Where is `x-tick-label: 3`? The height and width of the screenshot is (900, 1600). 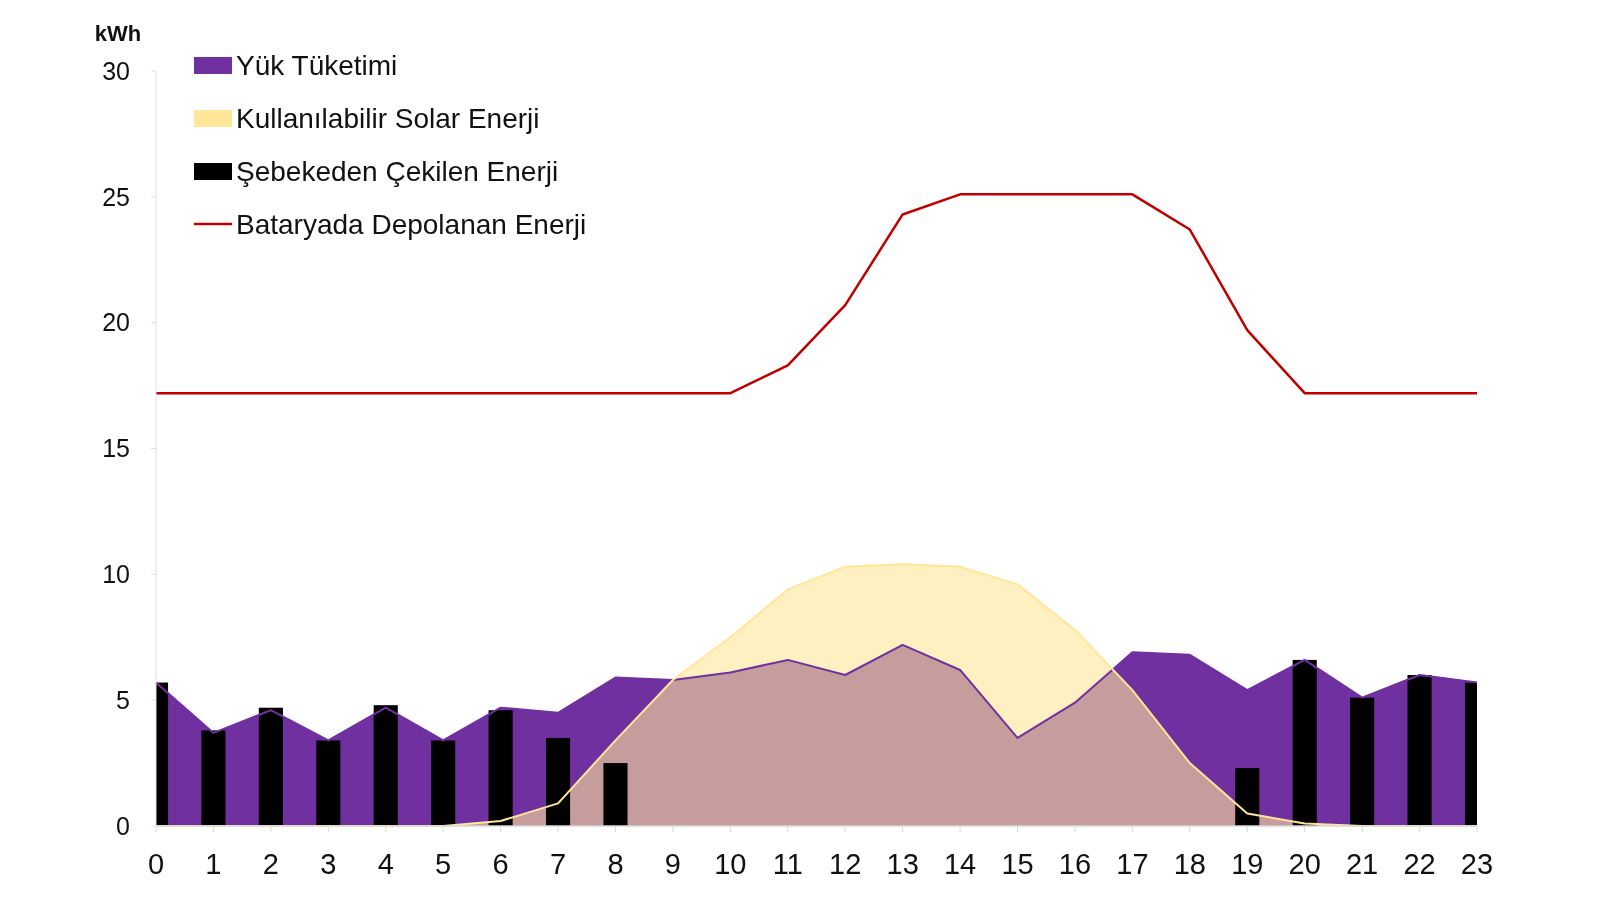 x-tick-label: 3 is located at coordinates (328, 864).